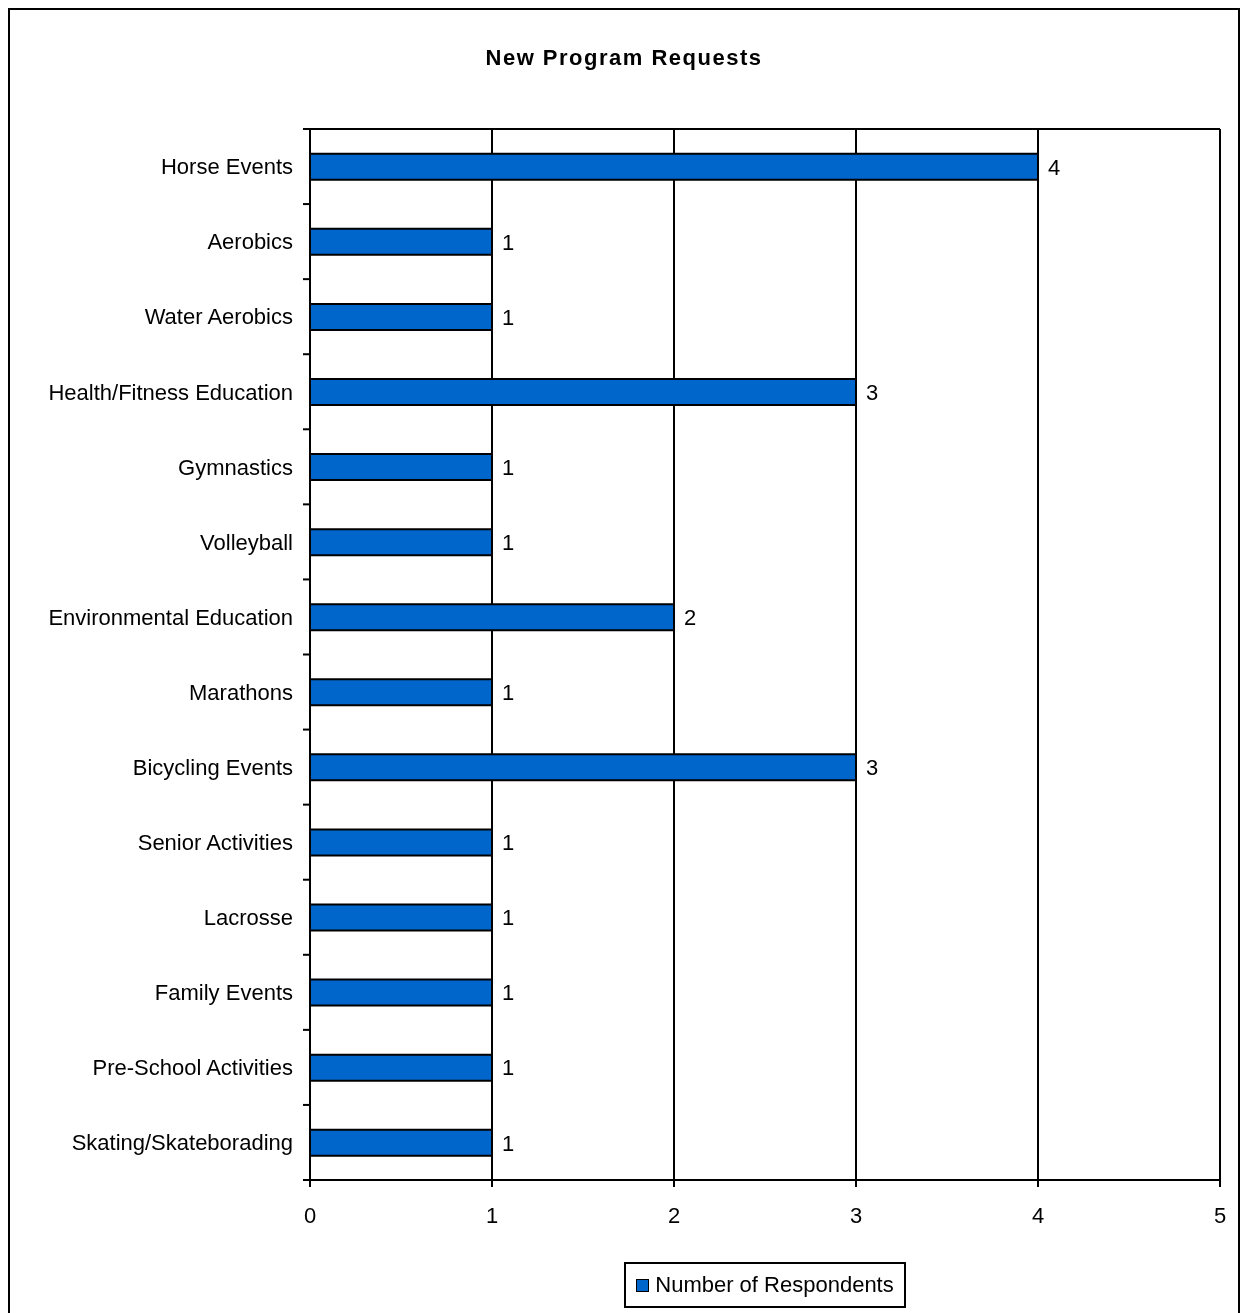  I want to click on x-tick-label: 4, so click(1038, 1215).